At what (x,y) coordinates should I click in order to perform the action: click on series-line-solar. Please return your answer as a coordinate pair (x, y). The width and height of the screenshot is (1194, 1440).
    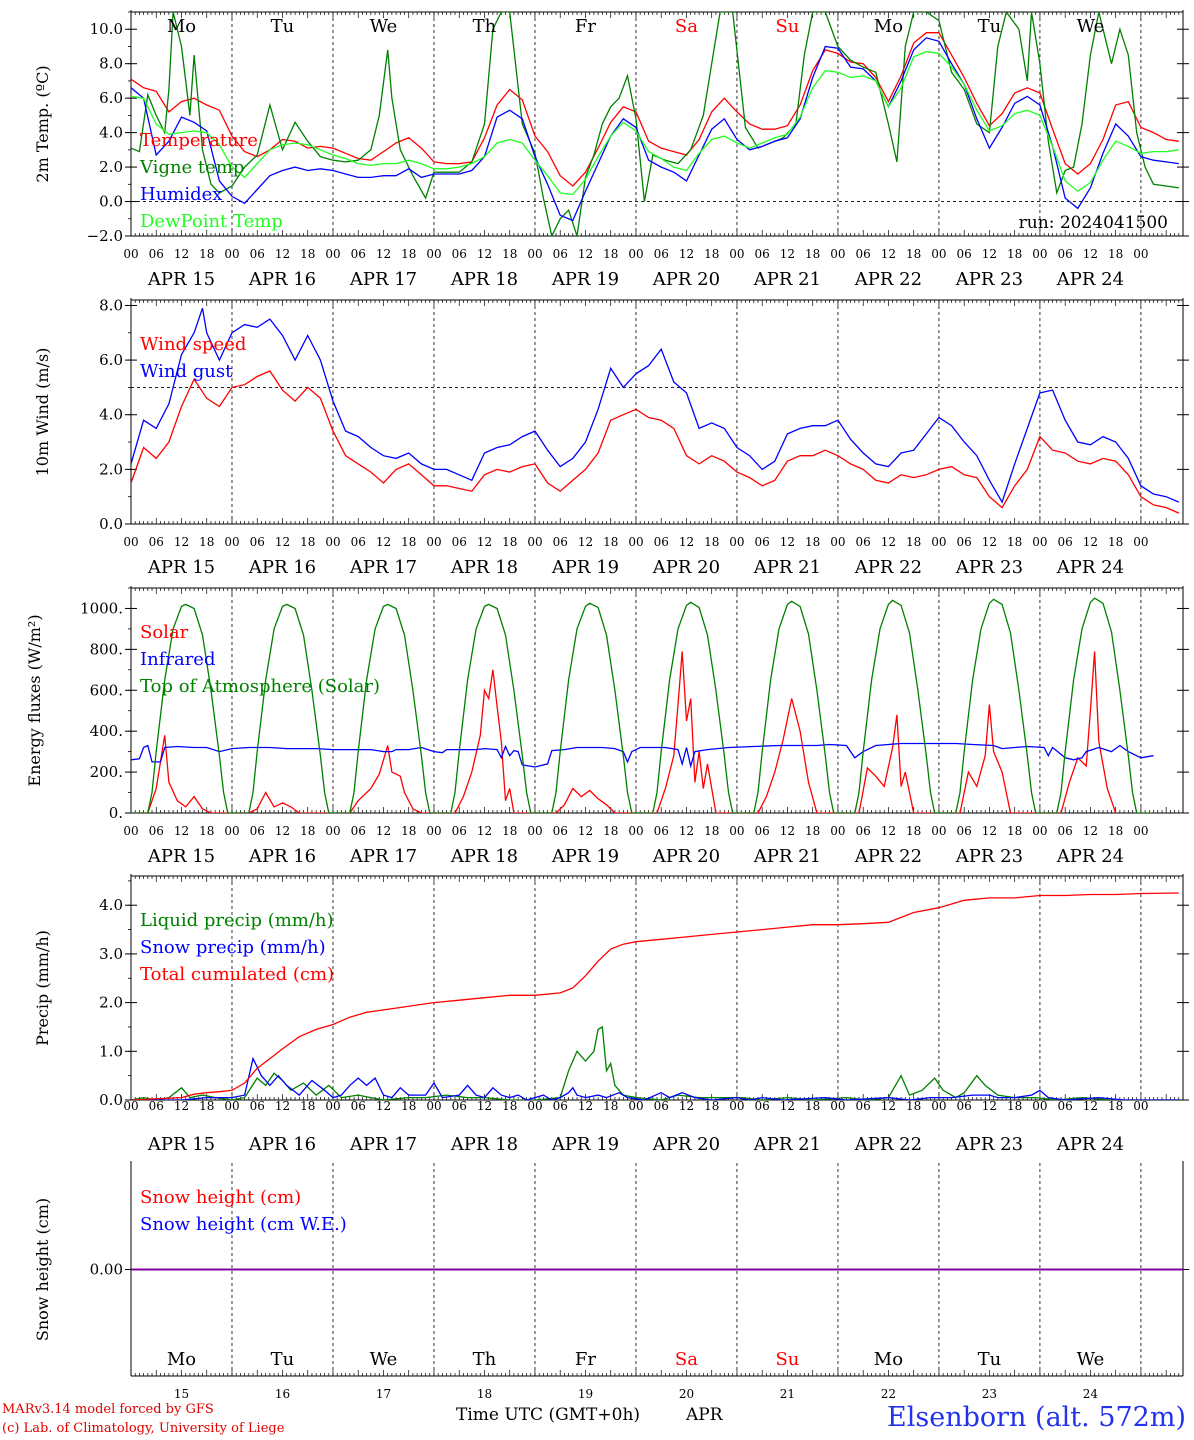
    Looking at the image, I should click on (624, 732).